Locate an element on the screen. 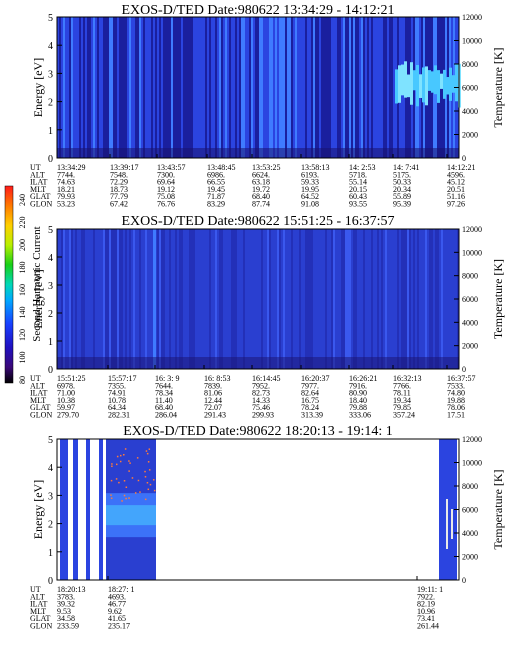 This screenshot has height=649, width=505. heatmap-data-strip is located at coordinates (75, 509).